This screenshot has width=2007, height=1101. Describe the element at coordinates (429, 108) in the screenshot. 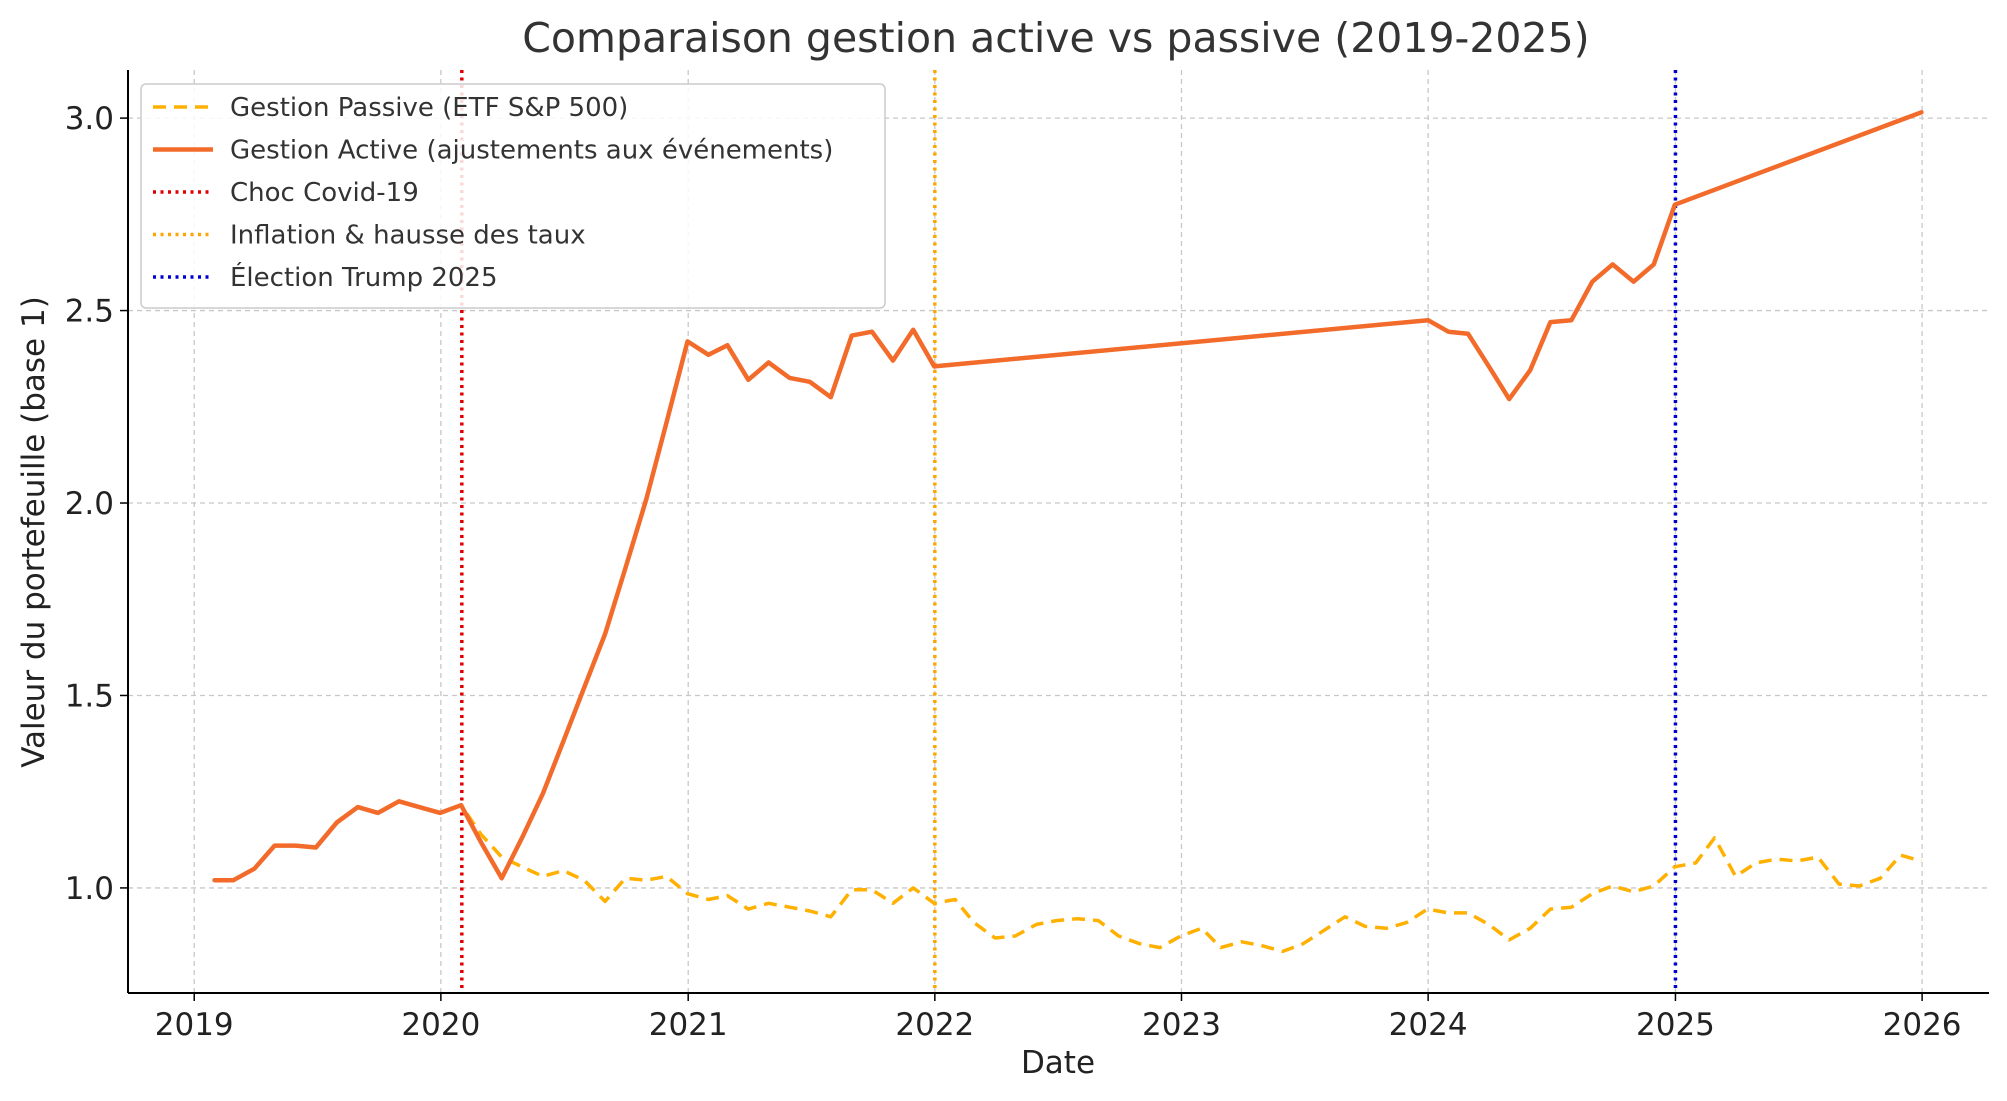

I see `legend-entry-label: Gestion Passive (ETF S&P 500)` at that location.